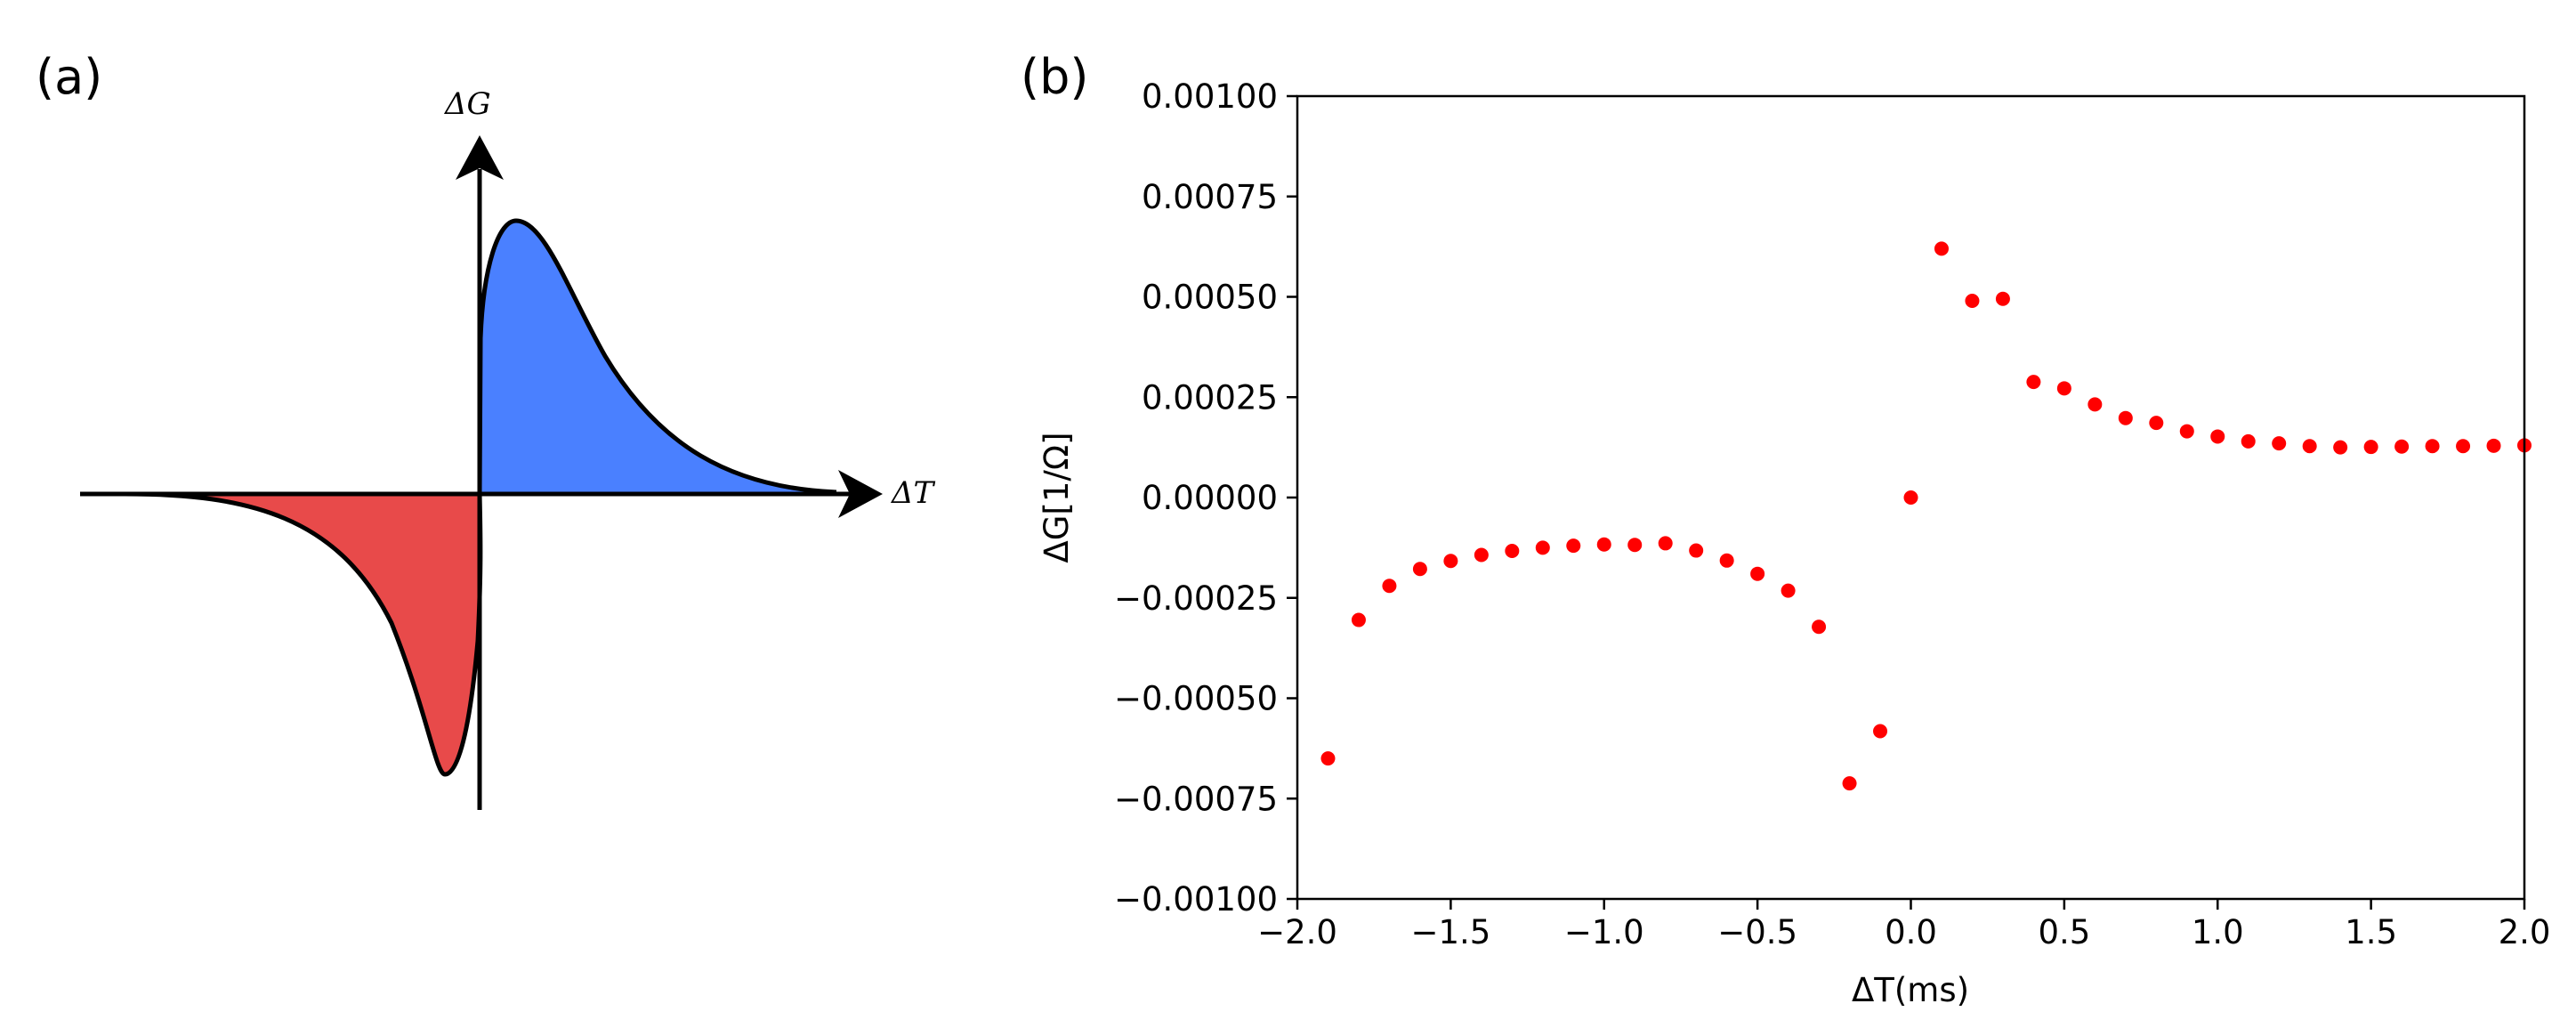  Describe the element at coordinates (1196, 899) in the screenshot. I see `y-tick-label: −0.00100` at that location.